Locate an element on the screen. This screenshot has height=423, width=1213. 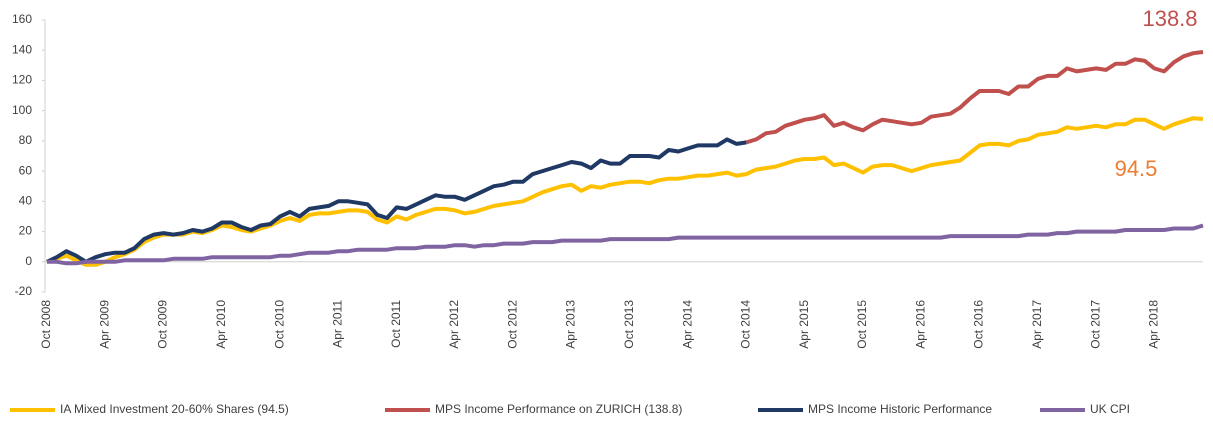
annotation: 138.8 is located at coordinates (1169, 18).